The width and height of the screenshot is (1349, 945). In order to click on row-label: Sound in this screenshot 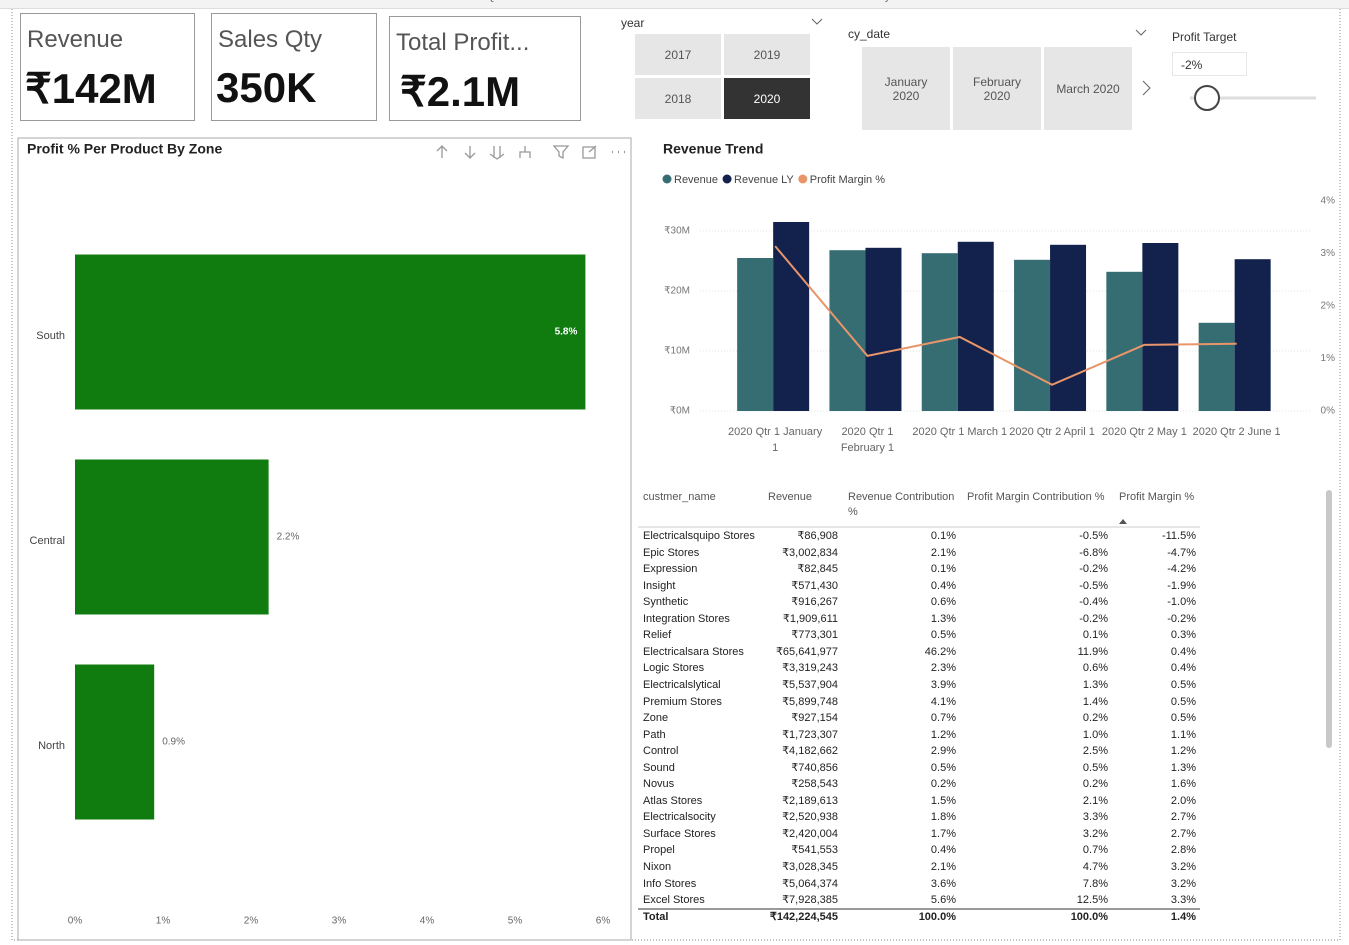, I will do `click(659, 767)`.